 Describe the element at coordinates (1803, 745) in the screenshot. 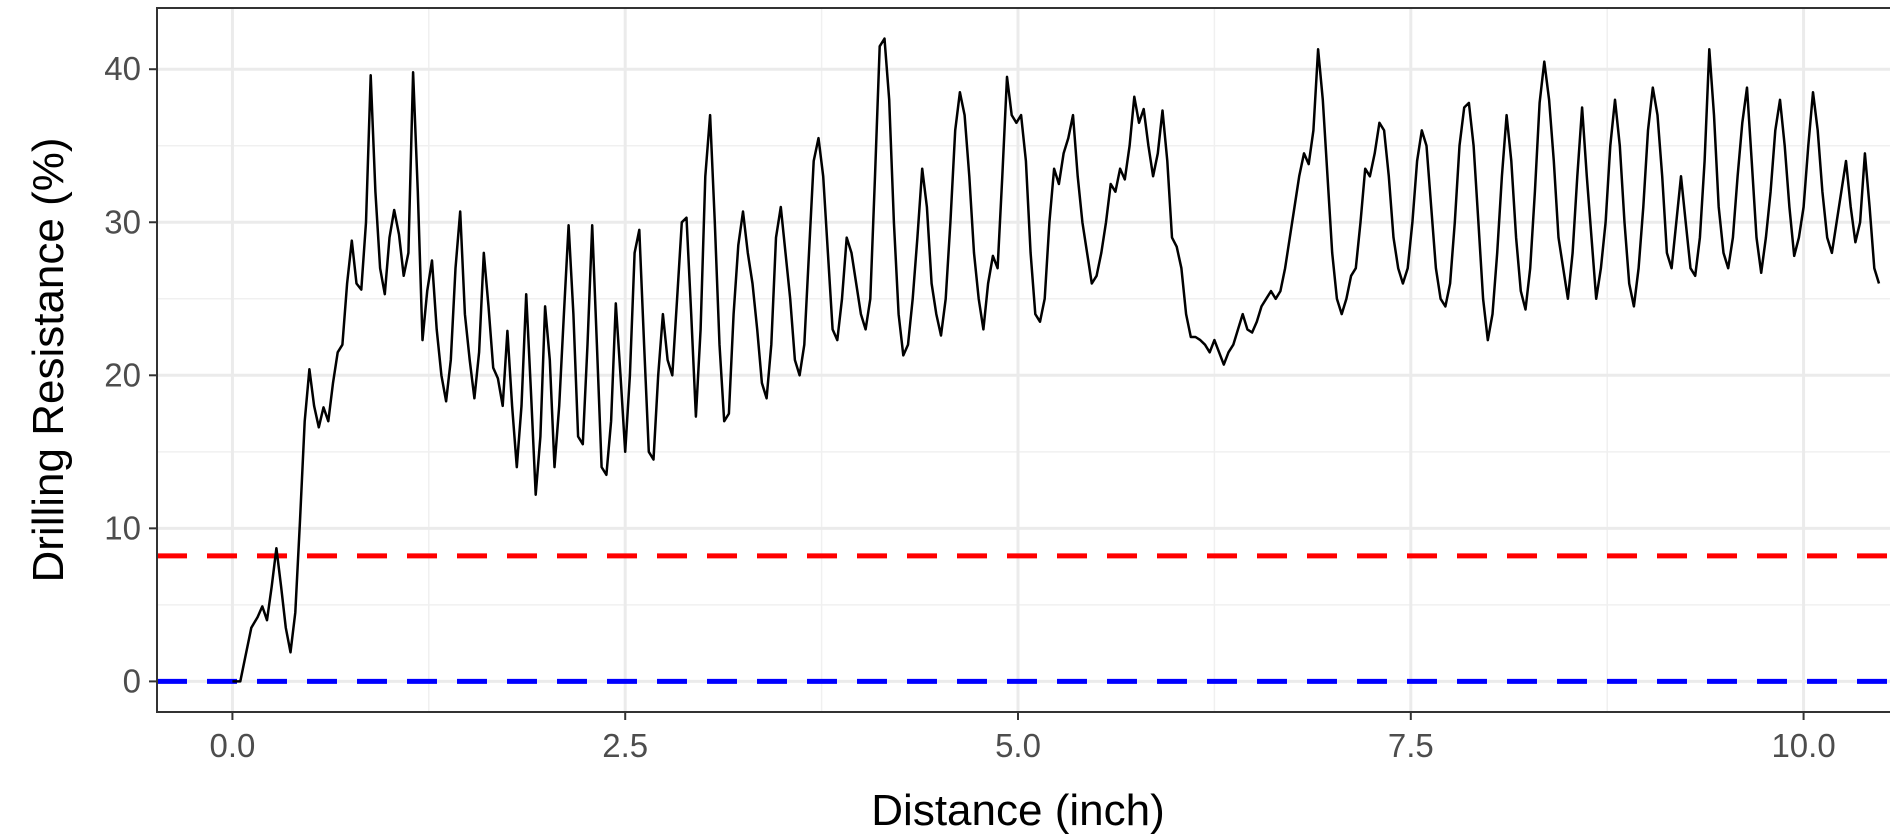

I see `x-tick-label: 10.0` at that location.